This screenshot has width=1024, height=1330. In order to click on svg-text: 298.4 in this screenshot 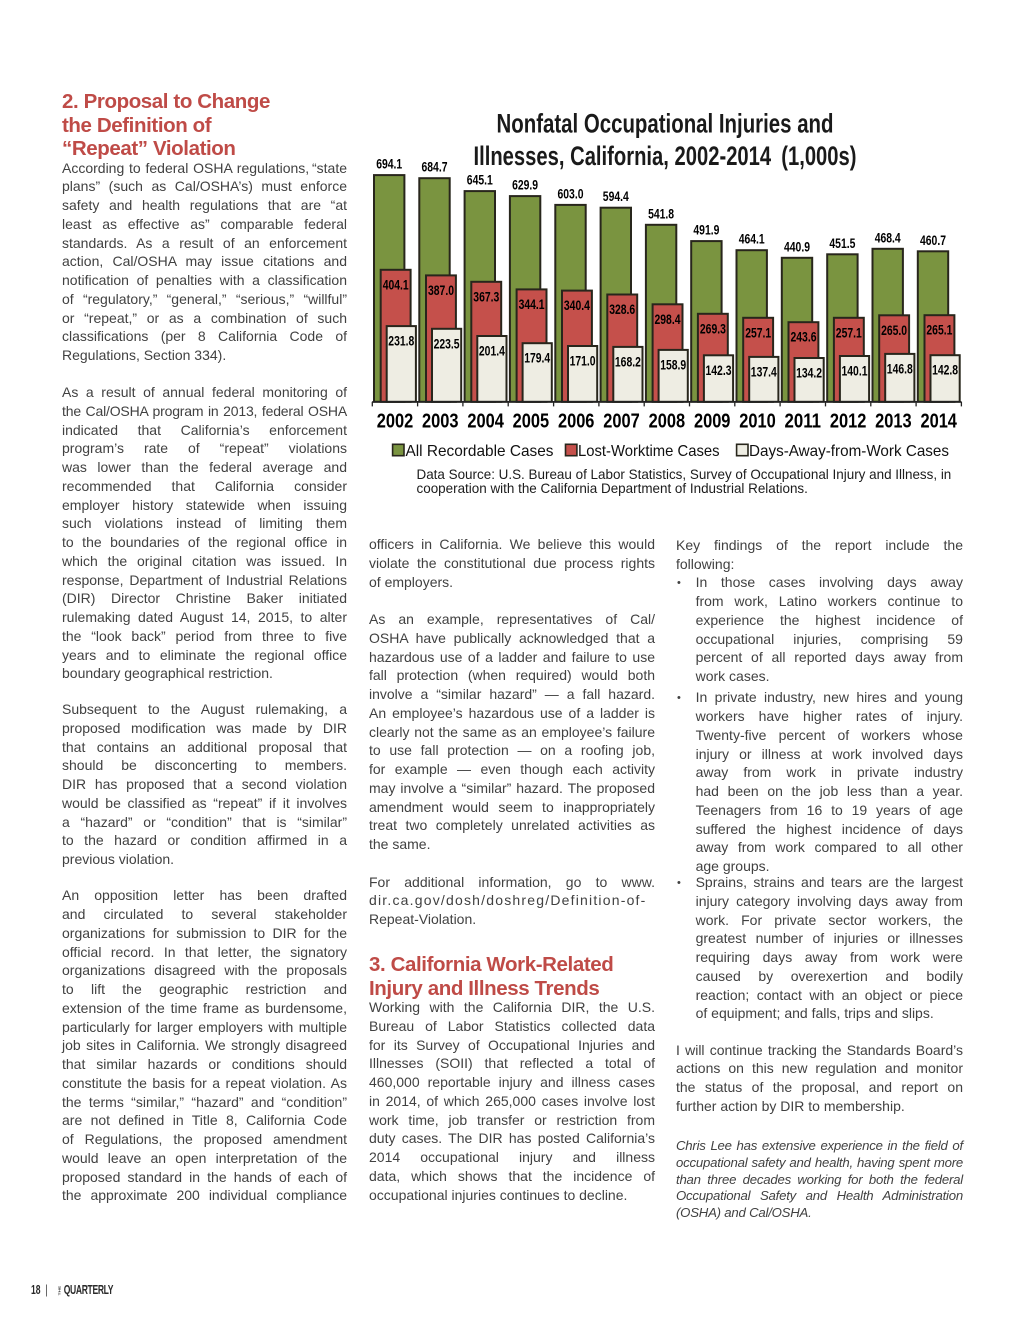, I will do `click(668, 320)`.